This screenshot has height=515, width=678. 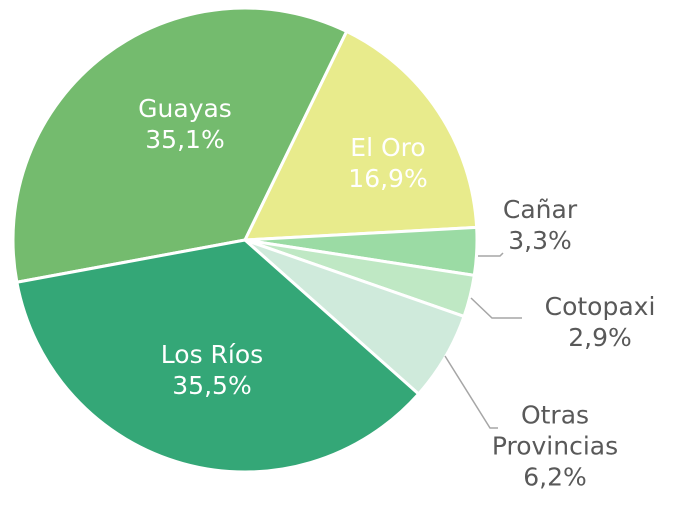 What do you see at coordinates (600, 322) in the screenshot?
I see `slice-label: Cotopaxi 2,9%` at bounding box center [600, 322].